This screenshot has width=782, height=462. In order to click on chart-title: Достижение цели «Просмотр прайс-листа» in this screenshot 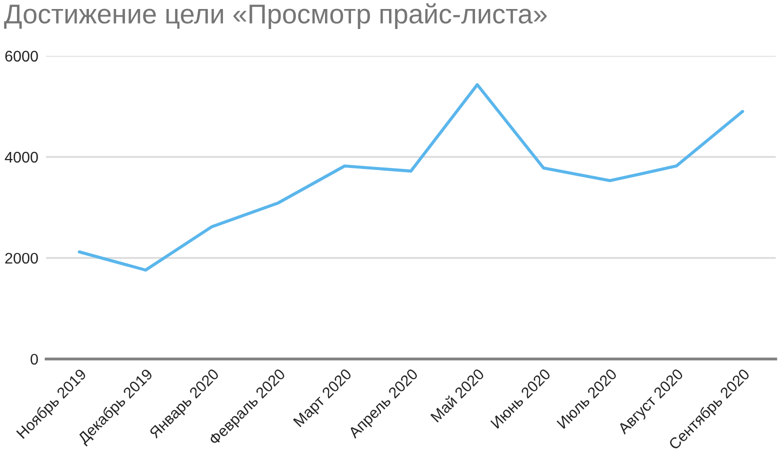, I will do `click(275, 16)`.